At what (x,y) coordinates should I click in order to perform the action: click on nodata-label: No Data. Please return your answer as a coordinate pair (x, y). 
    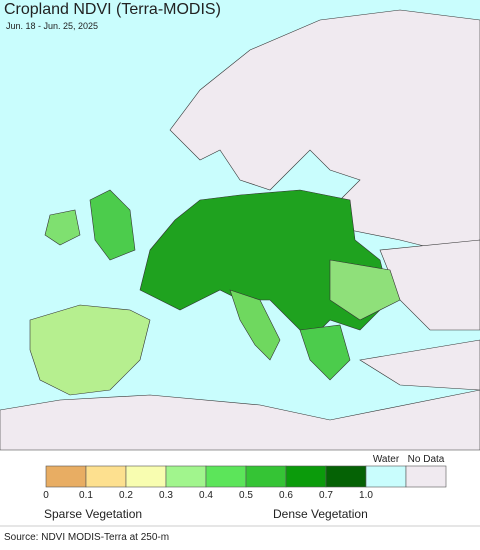
    Looking at the image, I should click on (426, 459).